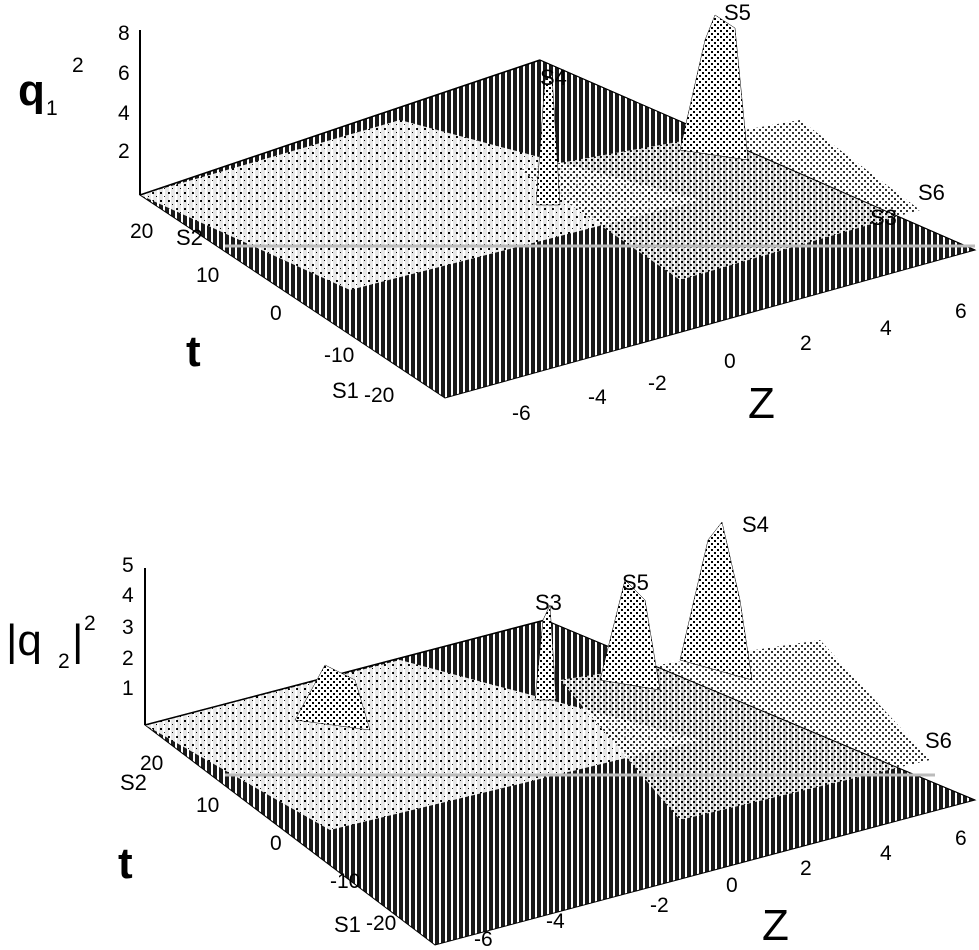 Image resolution: width=979 pixels, height=950 pixels. What do you see at coordinates (128, 688) in the screenshot?
I see `height-tick: 1` at bounding box center [128, 688].